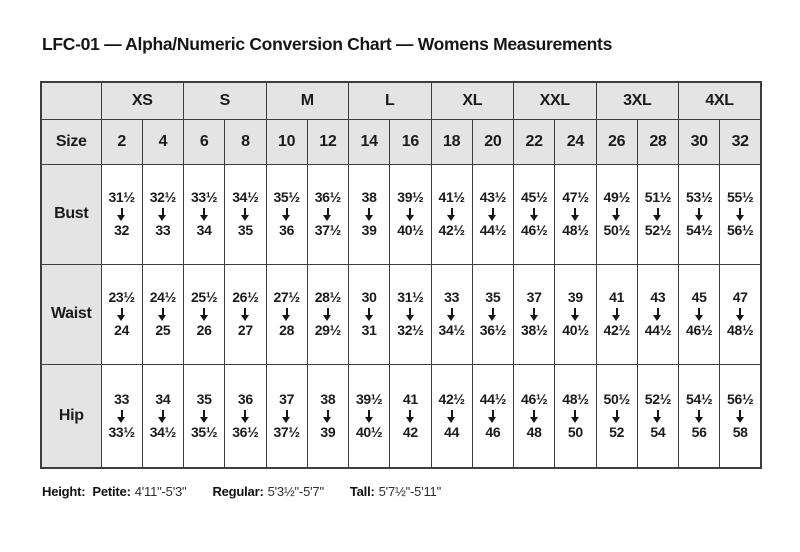 This screenshot has width=800, height=552. I want to click on measurement-cell: 49½ 50½, so click(616, 214).